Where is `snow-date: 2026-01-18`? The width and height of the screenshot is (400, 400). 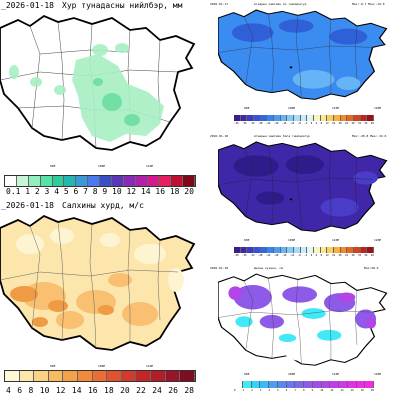 snow-date: 2026-01-18 is located at coordinates (219, 268).